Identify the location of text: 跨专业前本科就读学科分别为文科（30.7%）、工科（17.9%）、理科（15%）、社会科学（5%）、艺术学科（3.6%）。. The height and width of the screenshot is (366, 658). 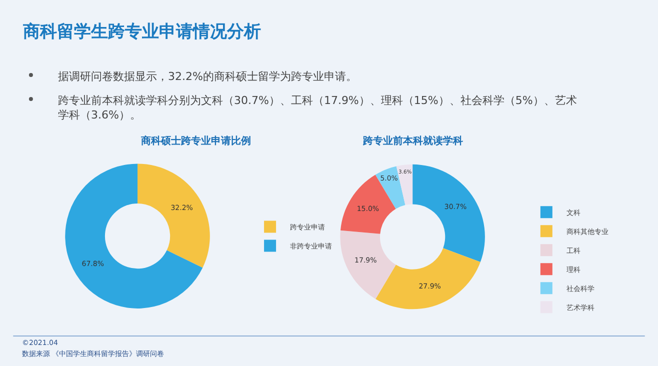
(317, 108).